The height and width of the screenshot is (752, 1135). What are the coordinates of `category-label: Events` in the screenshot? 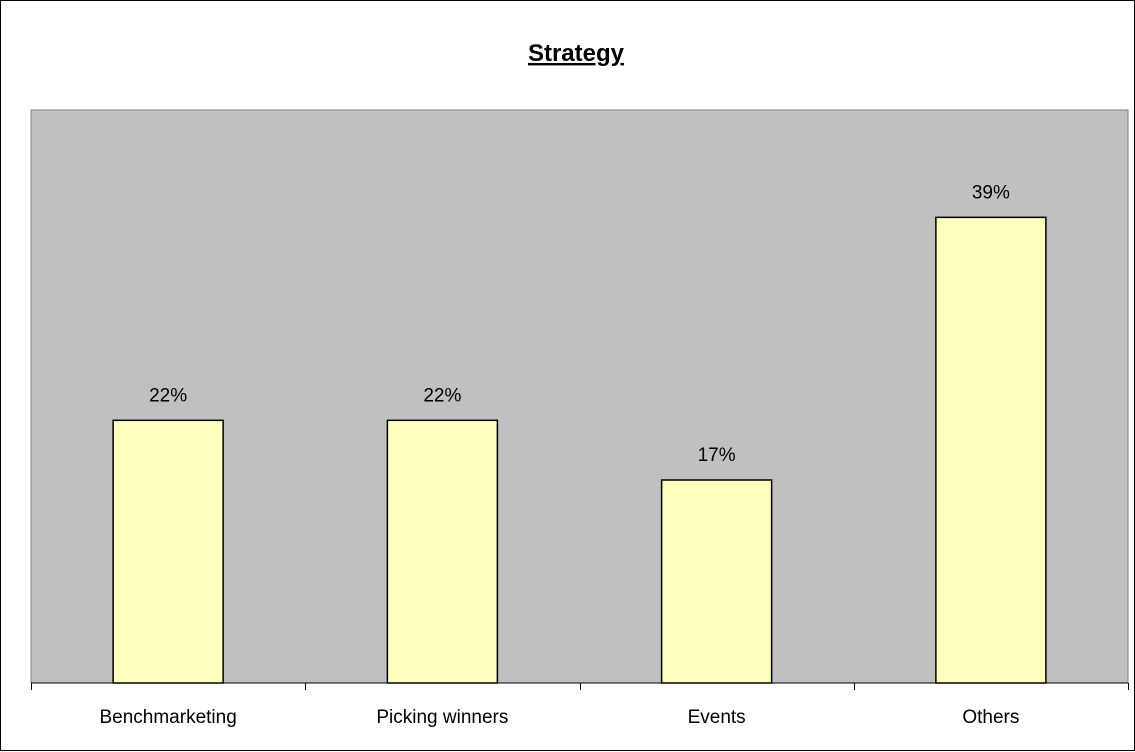 It's located at (717, 717).